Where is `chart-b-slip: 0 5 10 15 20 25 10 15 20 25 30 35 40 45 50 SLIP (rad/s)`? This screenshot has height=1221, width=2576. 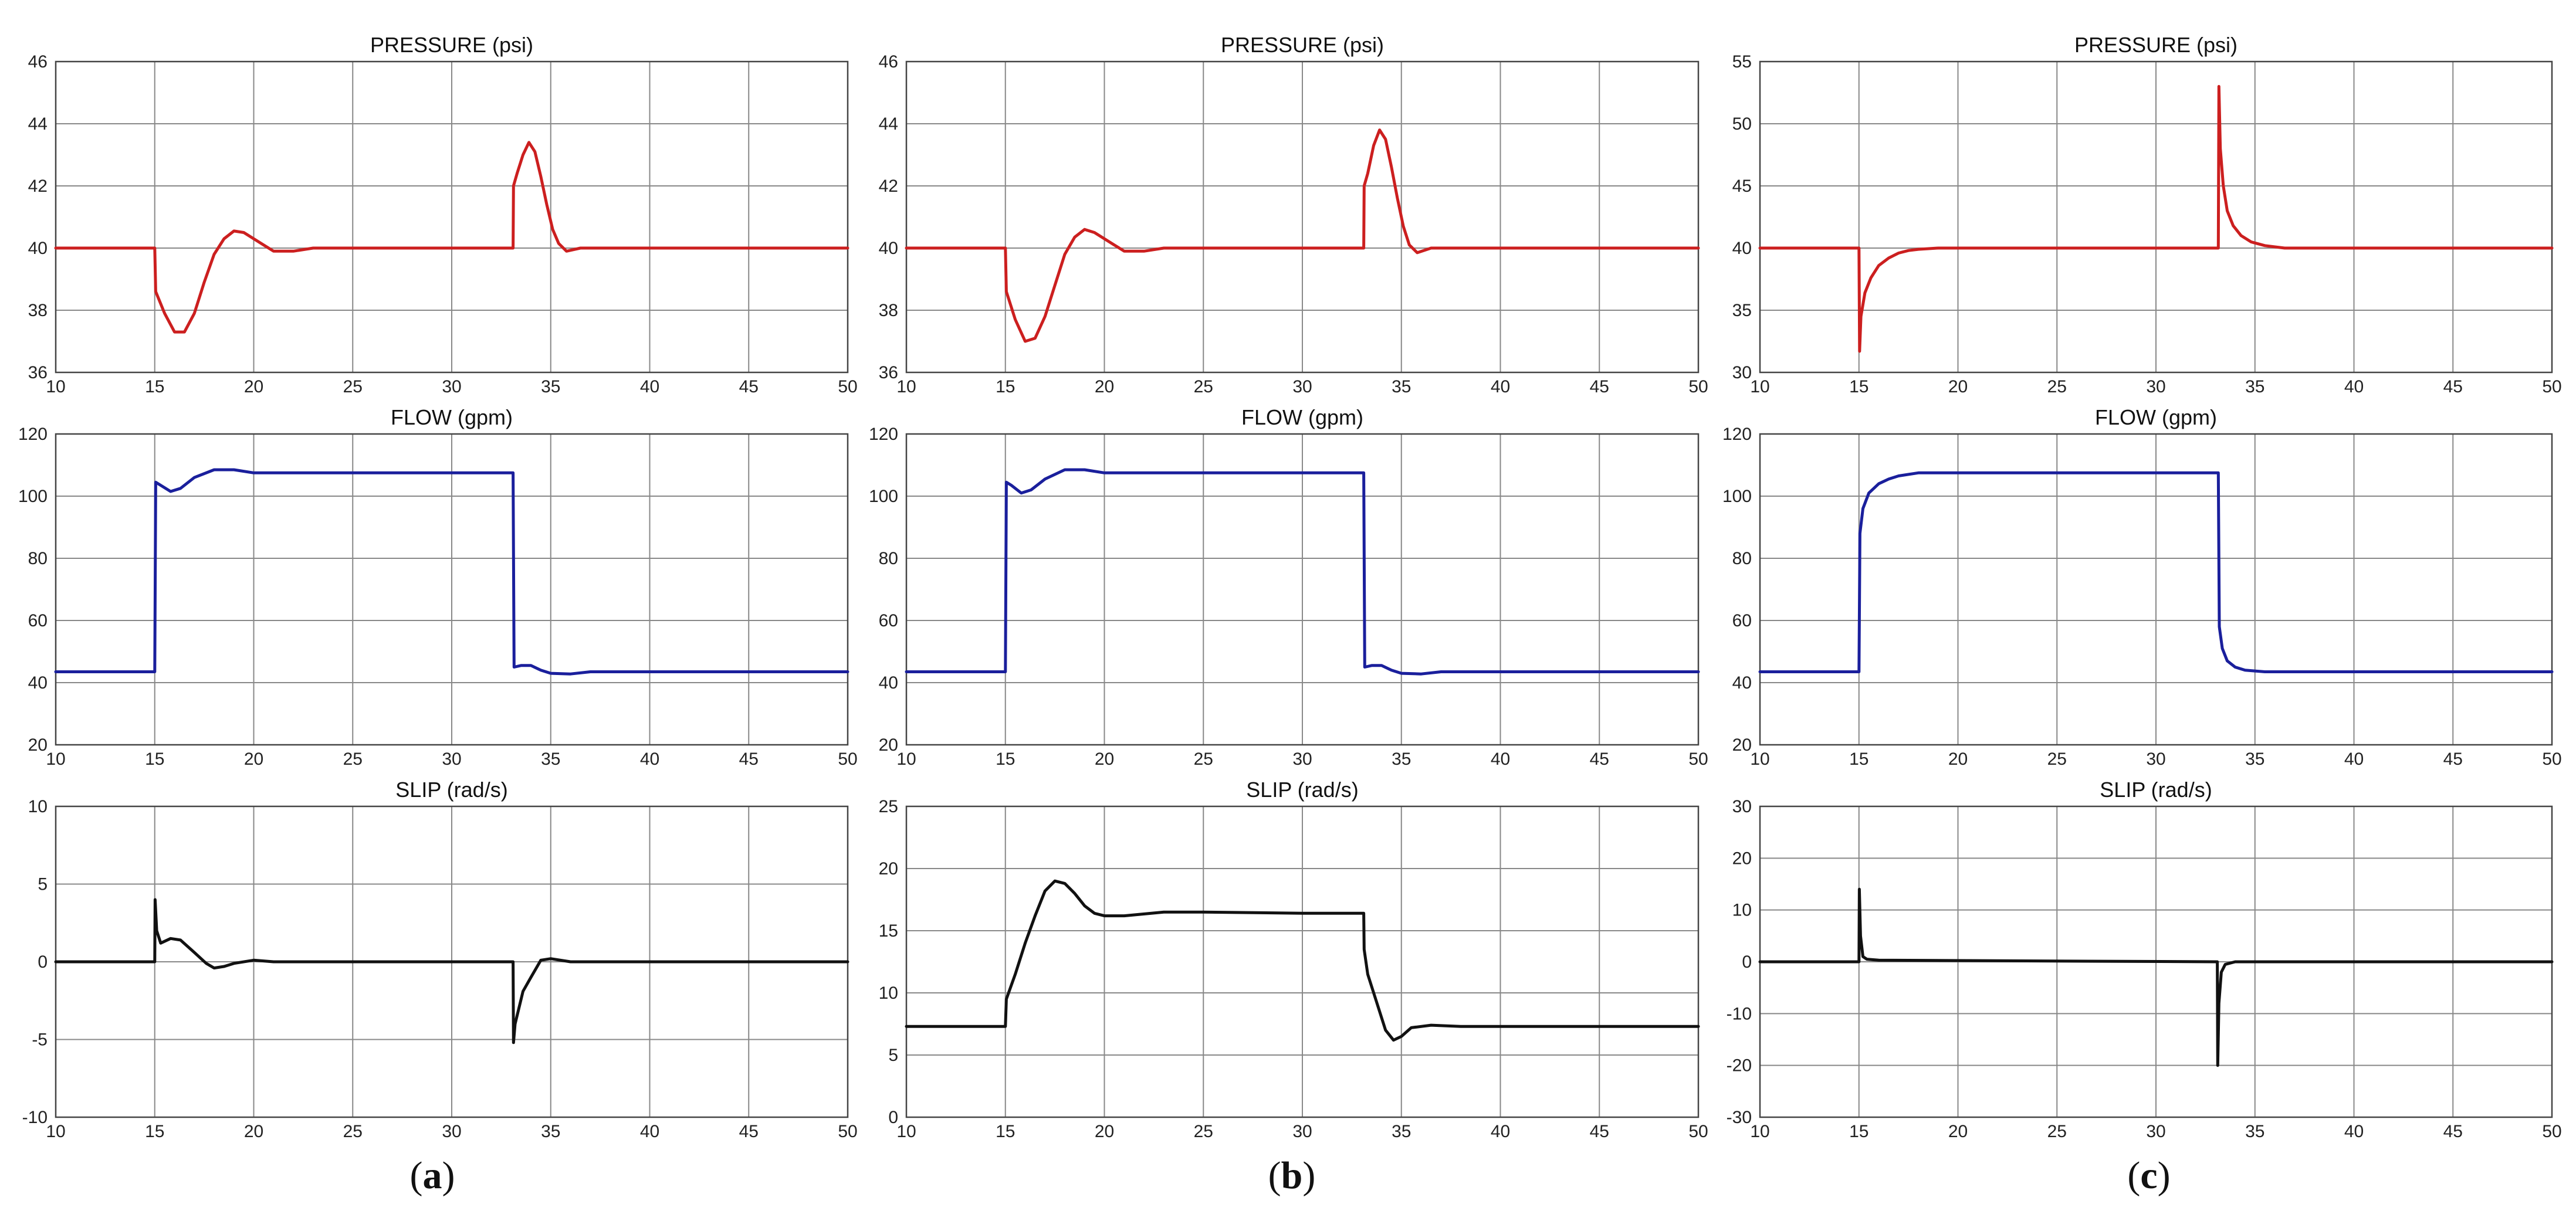
chart-b-slip: 0 5 10 15 20 25 10 15 20 25 30 35 40 45 50 SLIP (rad/s) is located at coordinates (1293, 959).